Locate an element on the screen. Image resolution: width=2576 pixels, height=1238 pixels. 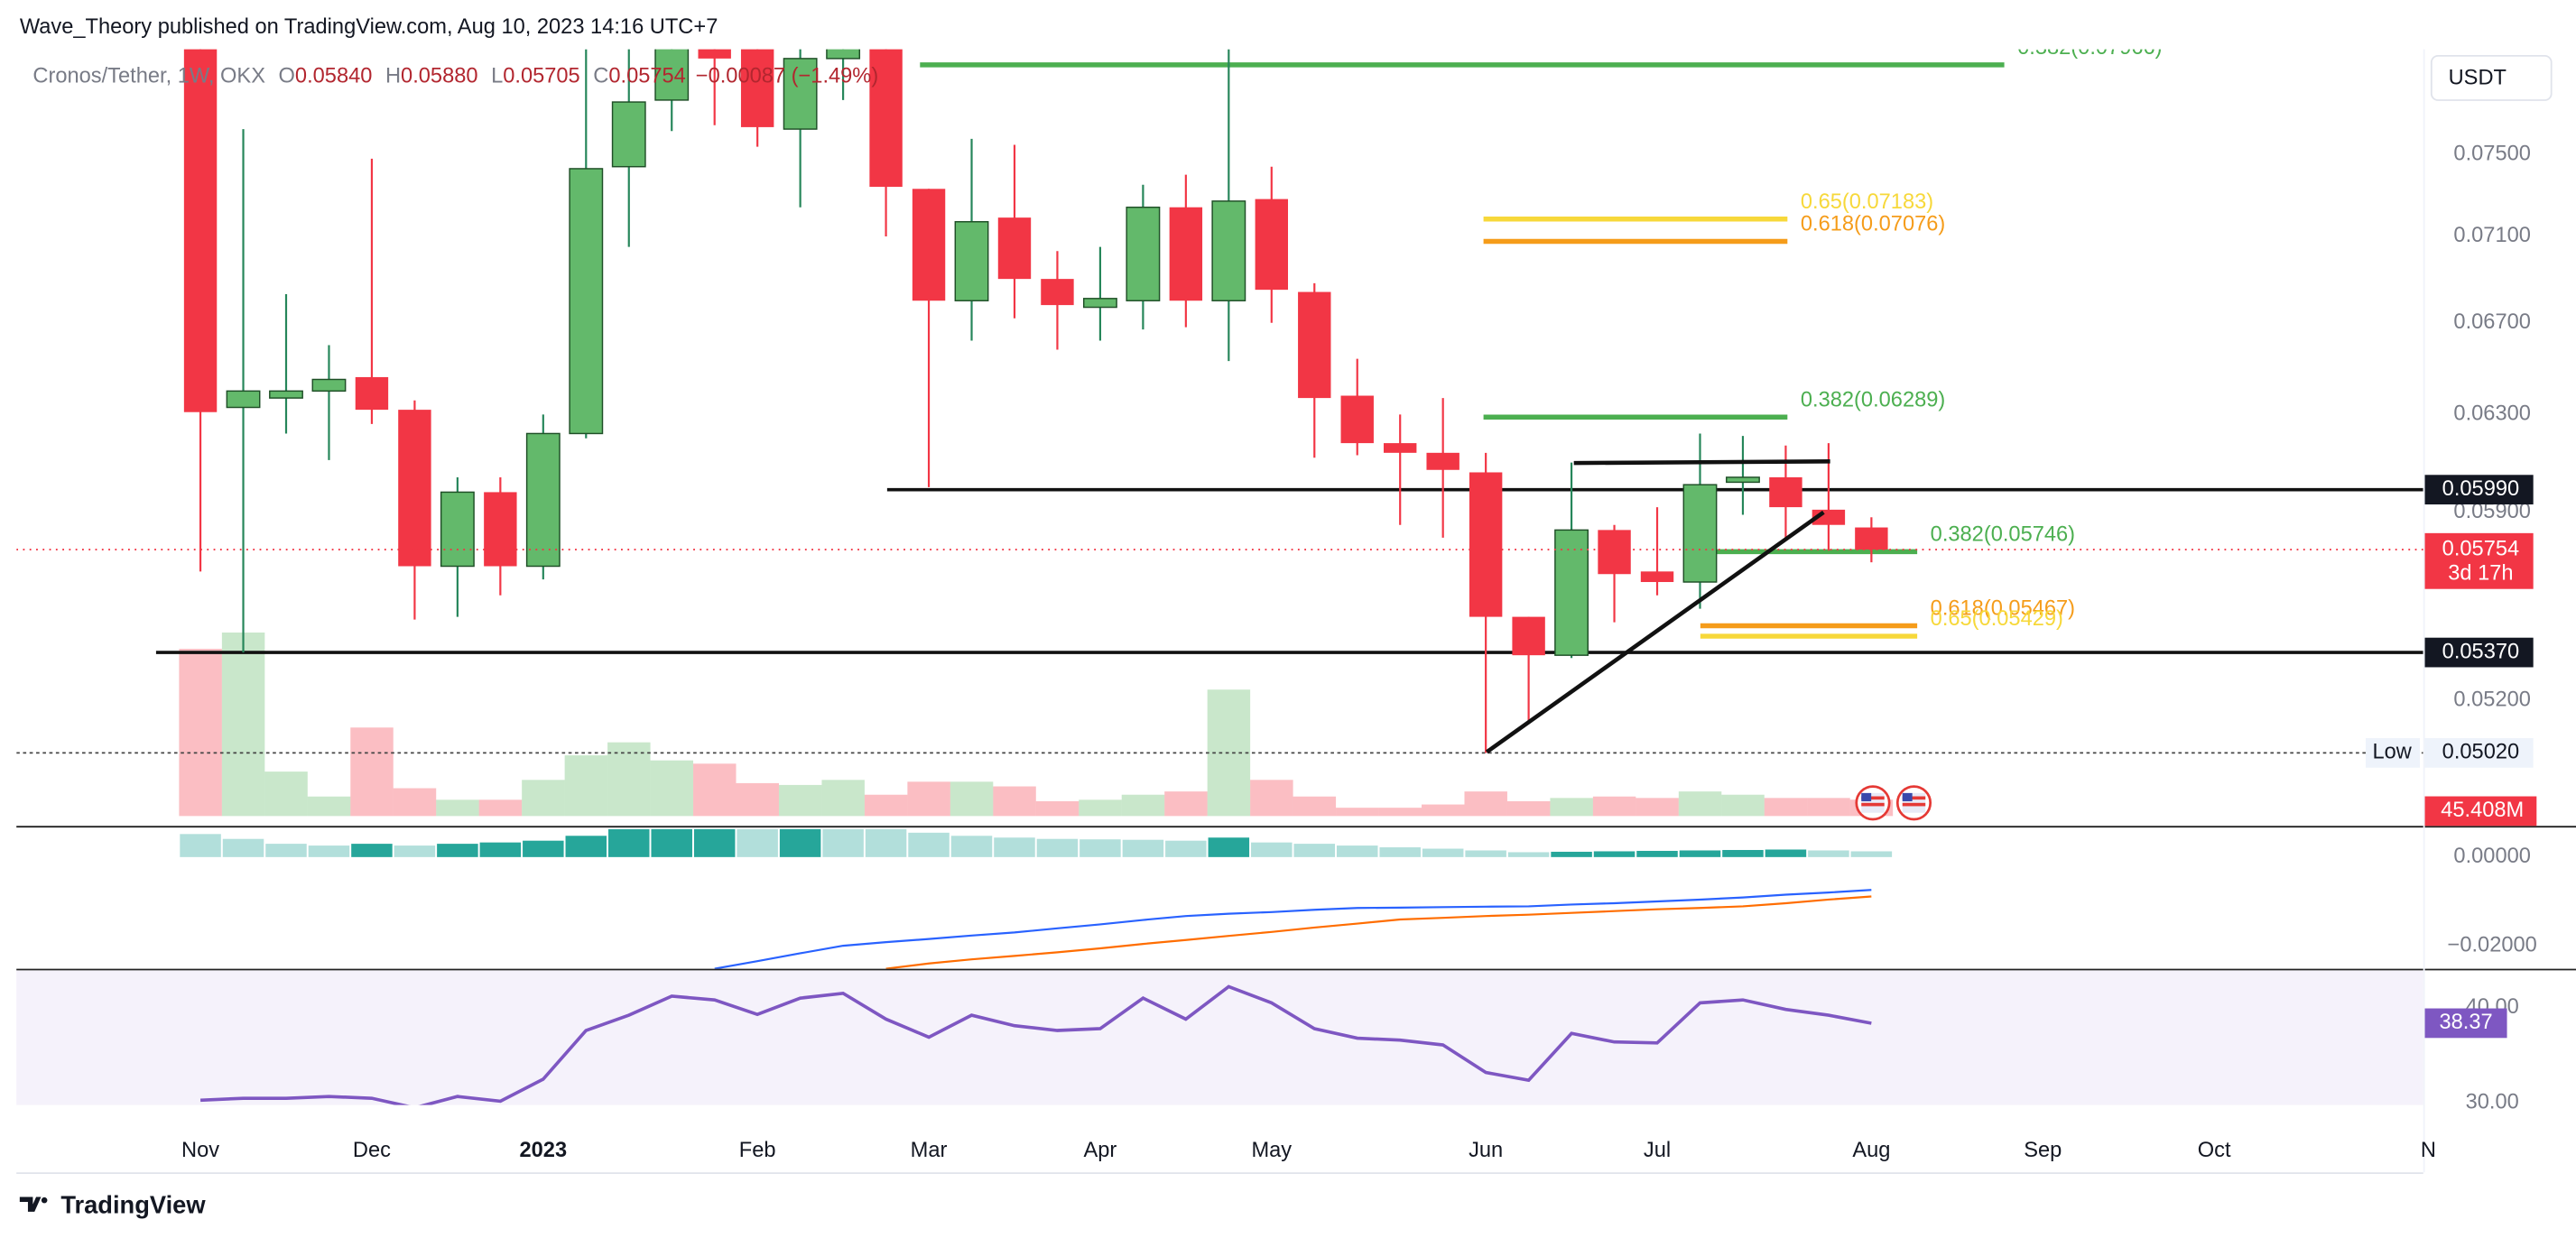
legend-key: O is located at coordinates (287, 76).